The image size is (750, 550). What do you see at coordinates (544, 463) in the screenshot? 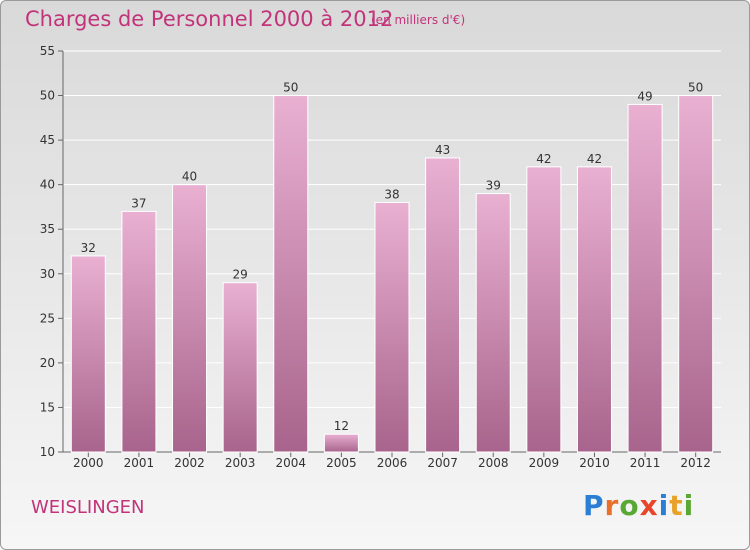
I see `x-tick-label: 2009` at bounding box center [544, 463].